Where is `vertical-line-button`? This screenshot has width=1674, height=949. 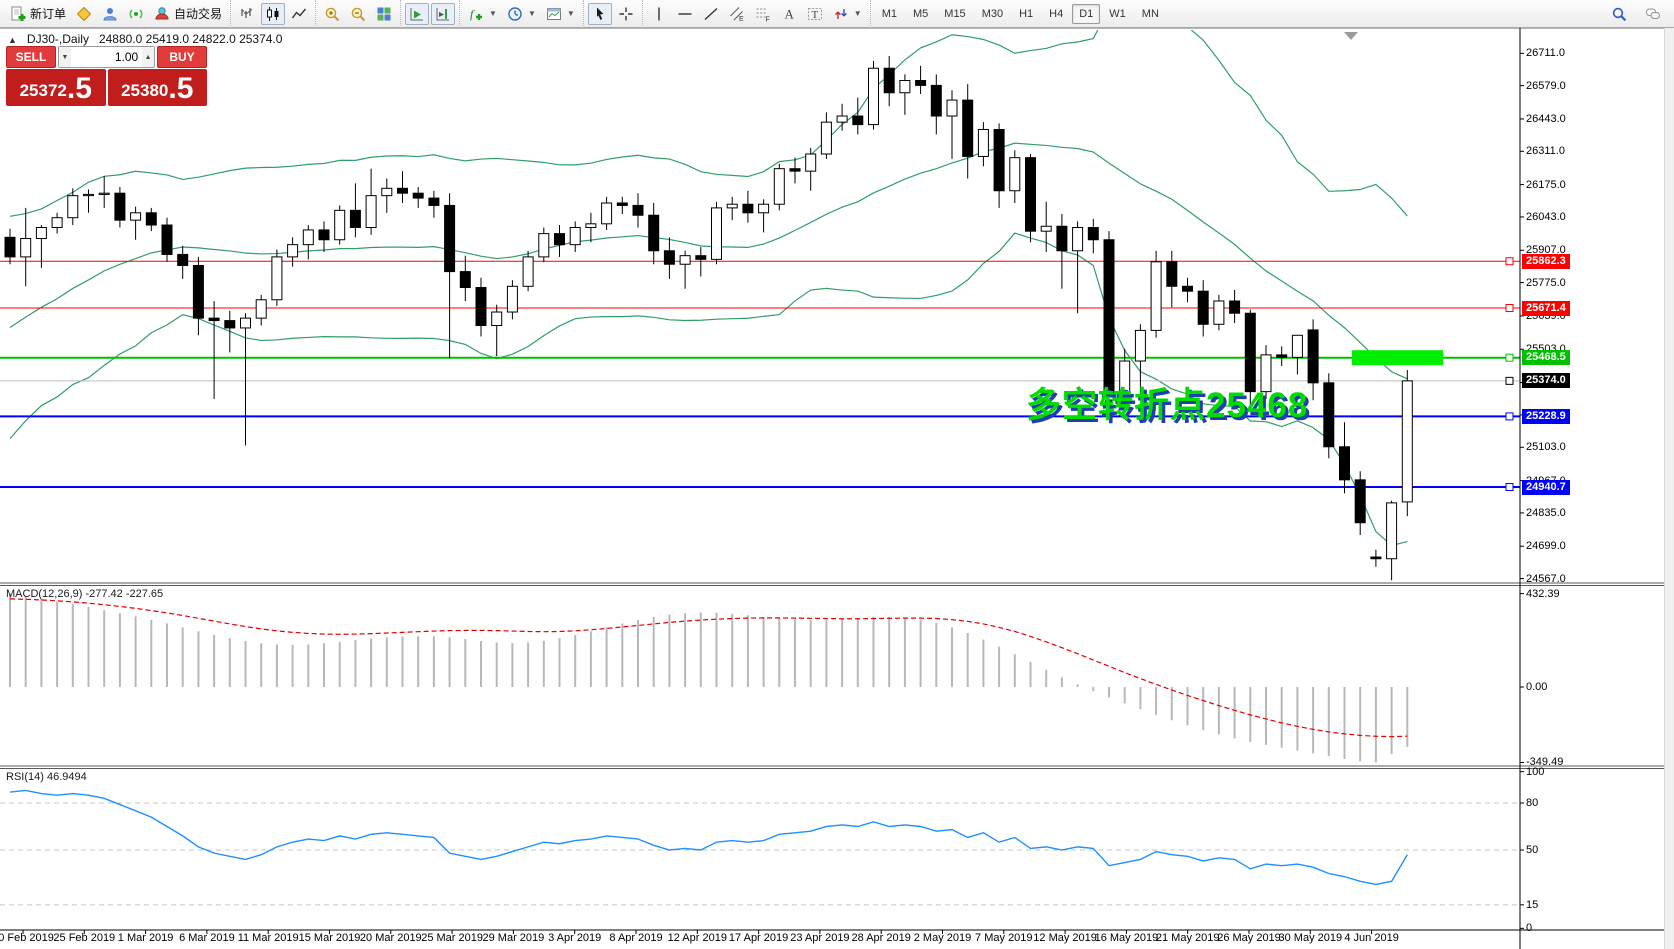 vertical-line-button is located at coordinates (659, 14).